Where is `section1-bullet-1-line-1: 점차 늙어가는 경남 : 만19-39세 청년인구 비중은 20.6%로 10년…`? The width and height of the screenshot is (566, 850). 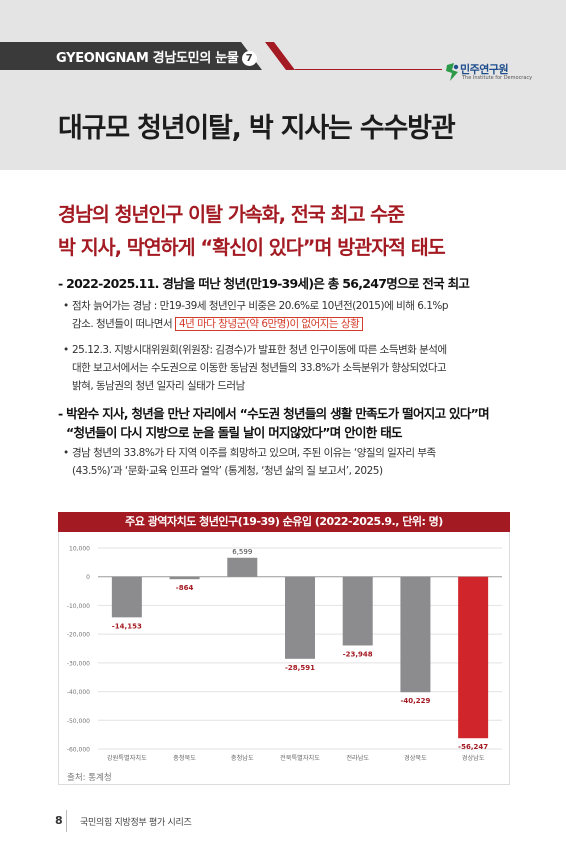
section1-bullet-1-line-1: 점차 늙어가는 경남 : 만19-39세 청년인구 비중은 20.6%로 10년… is located at coordinates (260, 306).